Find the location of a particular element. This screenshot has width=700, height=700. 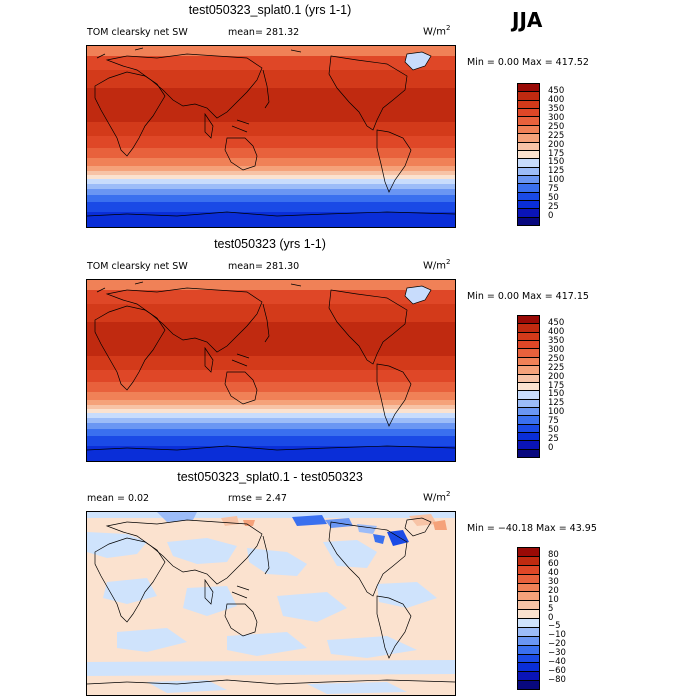

panel-1-units: W/m2 is located at coordinates (437, 31).